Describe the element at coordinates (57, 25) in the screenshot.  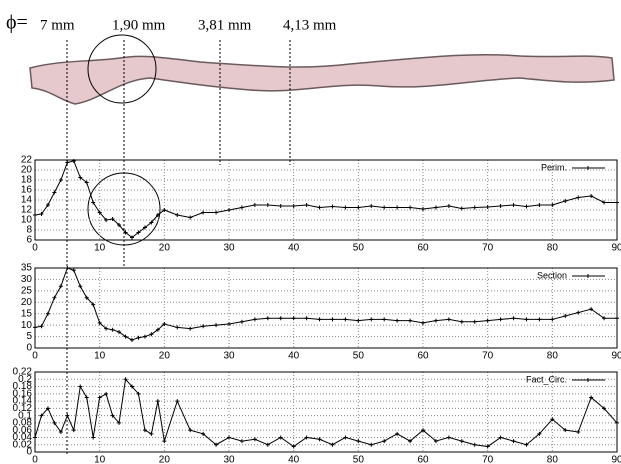
I see `diameter-label: 7 mm` at that location.